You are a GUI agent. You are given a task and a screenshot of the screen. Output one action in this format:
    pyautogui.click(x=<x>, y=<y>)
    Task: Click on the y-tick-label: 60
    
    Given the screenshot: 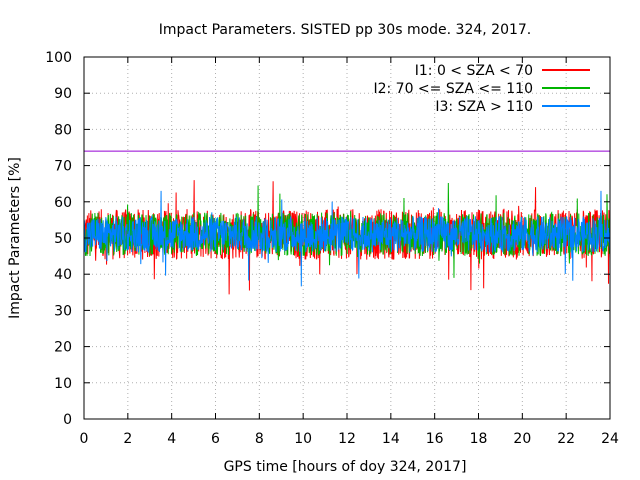 What is the action you would take?
    pyautogui.click(x=63, y=203)
    